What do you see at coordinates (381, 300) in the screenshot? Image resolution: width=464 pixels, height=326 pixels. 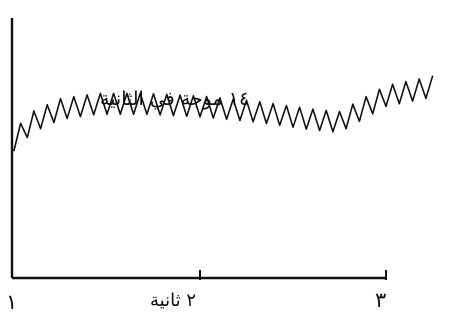 I see `x-tick-label-3: ٣` at bounding box center [381, 300].